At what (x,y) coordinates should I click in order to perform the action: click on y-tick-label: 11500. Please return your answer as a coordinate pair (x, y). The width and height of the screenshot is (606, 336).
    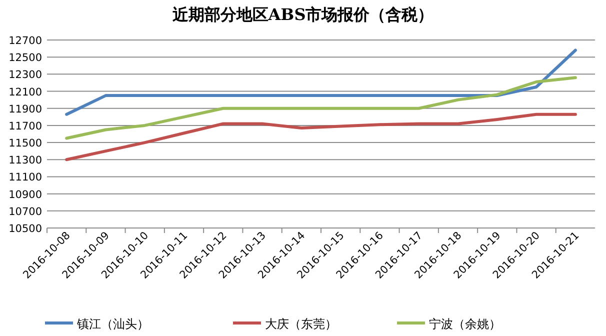
    Looking at the image, I should click on (25, 144).